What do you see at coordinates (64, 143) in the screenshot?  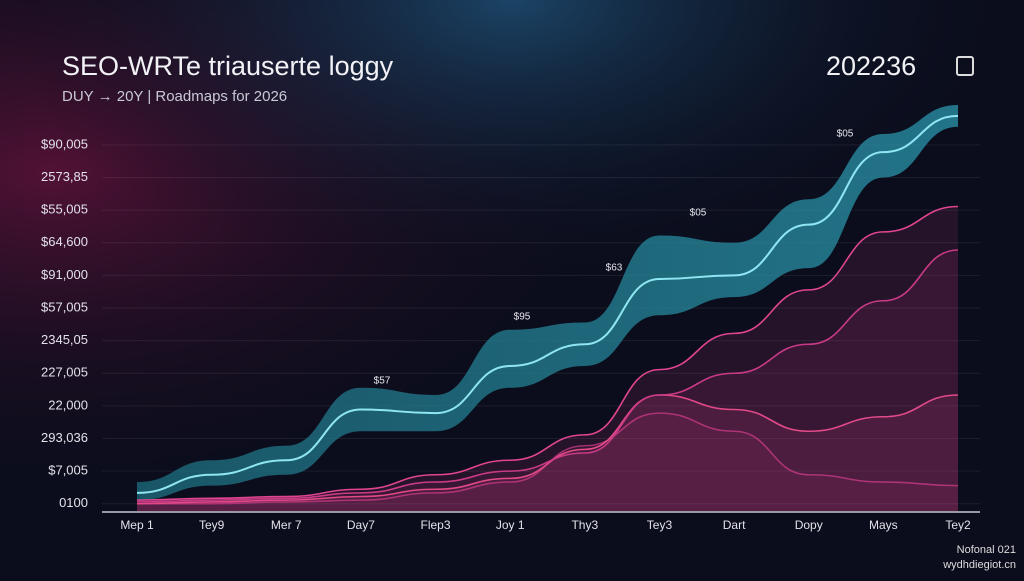 I see `y-tick-label: $90,005` at bounding box center [64, 143].